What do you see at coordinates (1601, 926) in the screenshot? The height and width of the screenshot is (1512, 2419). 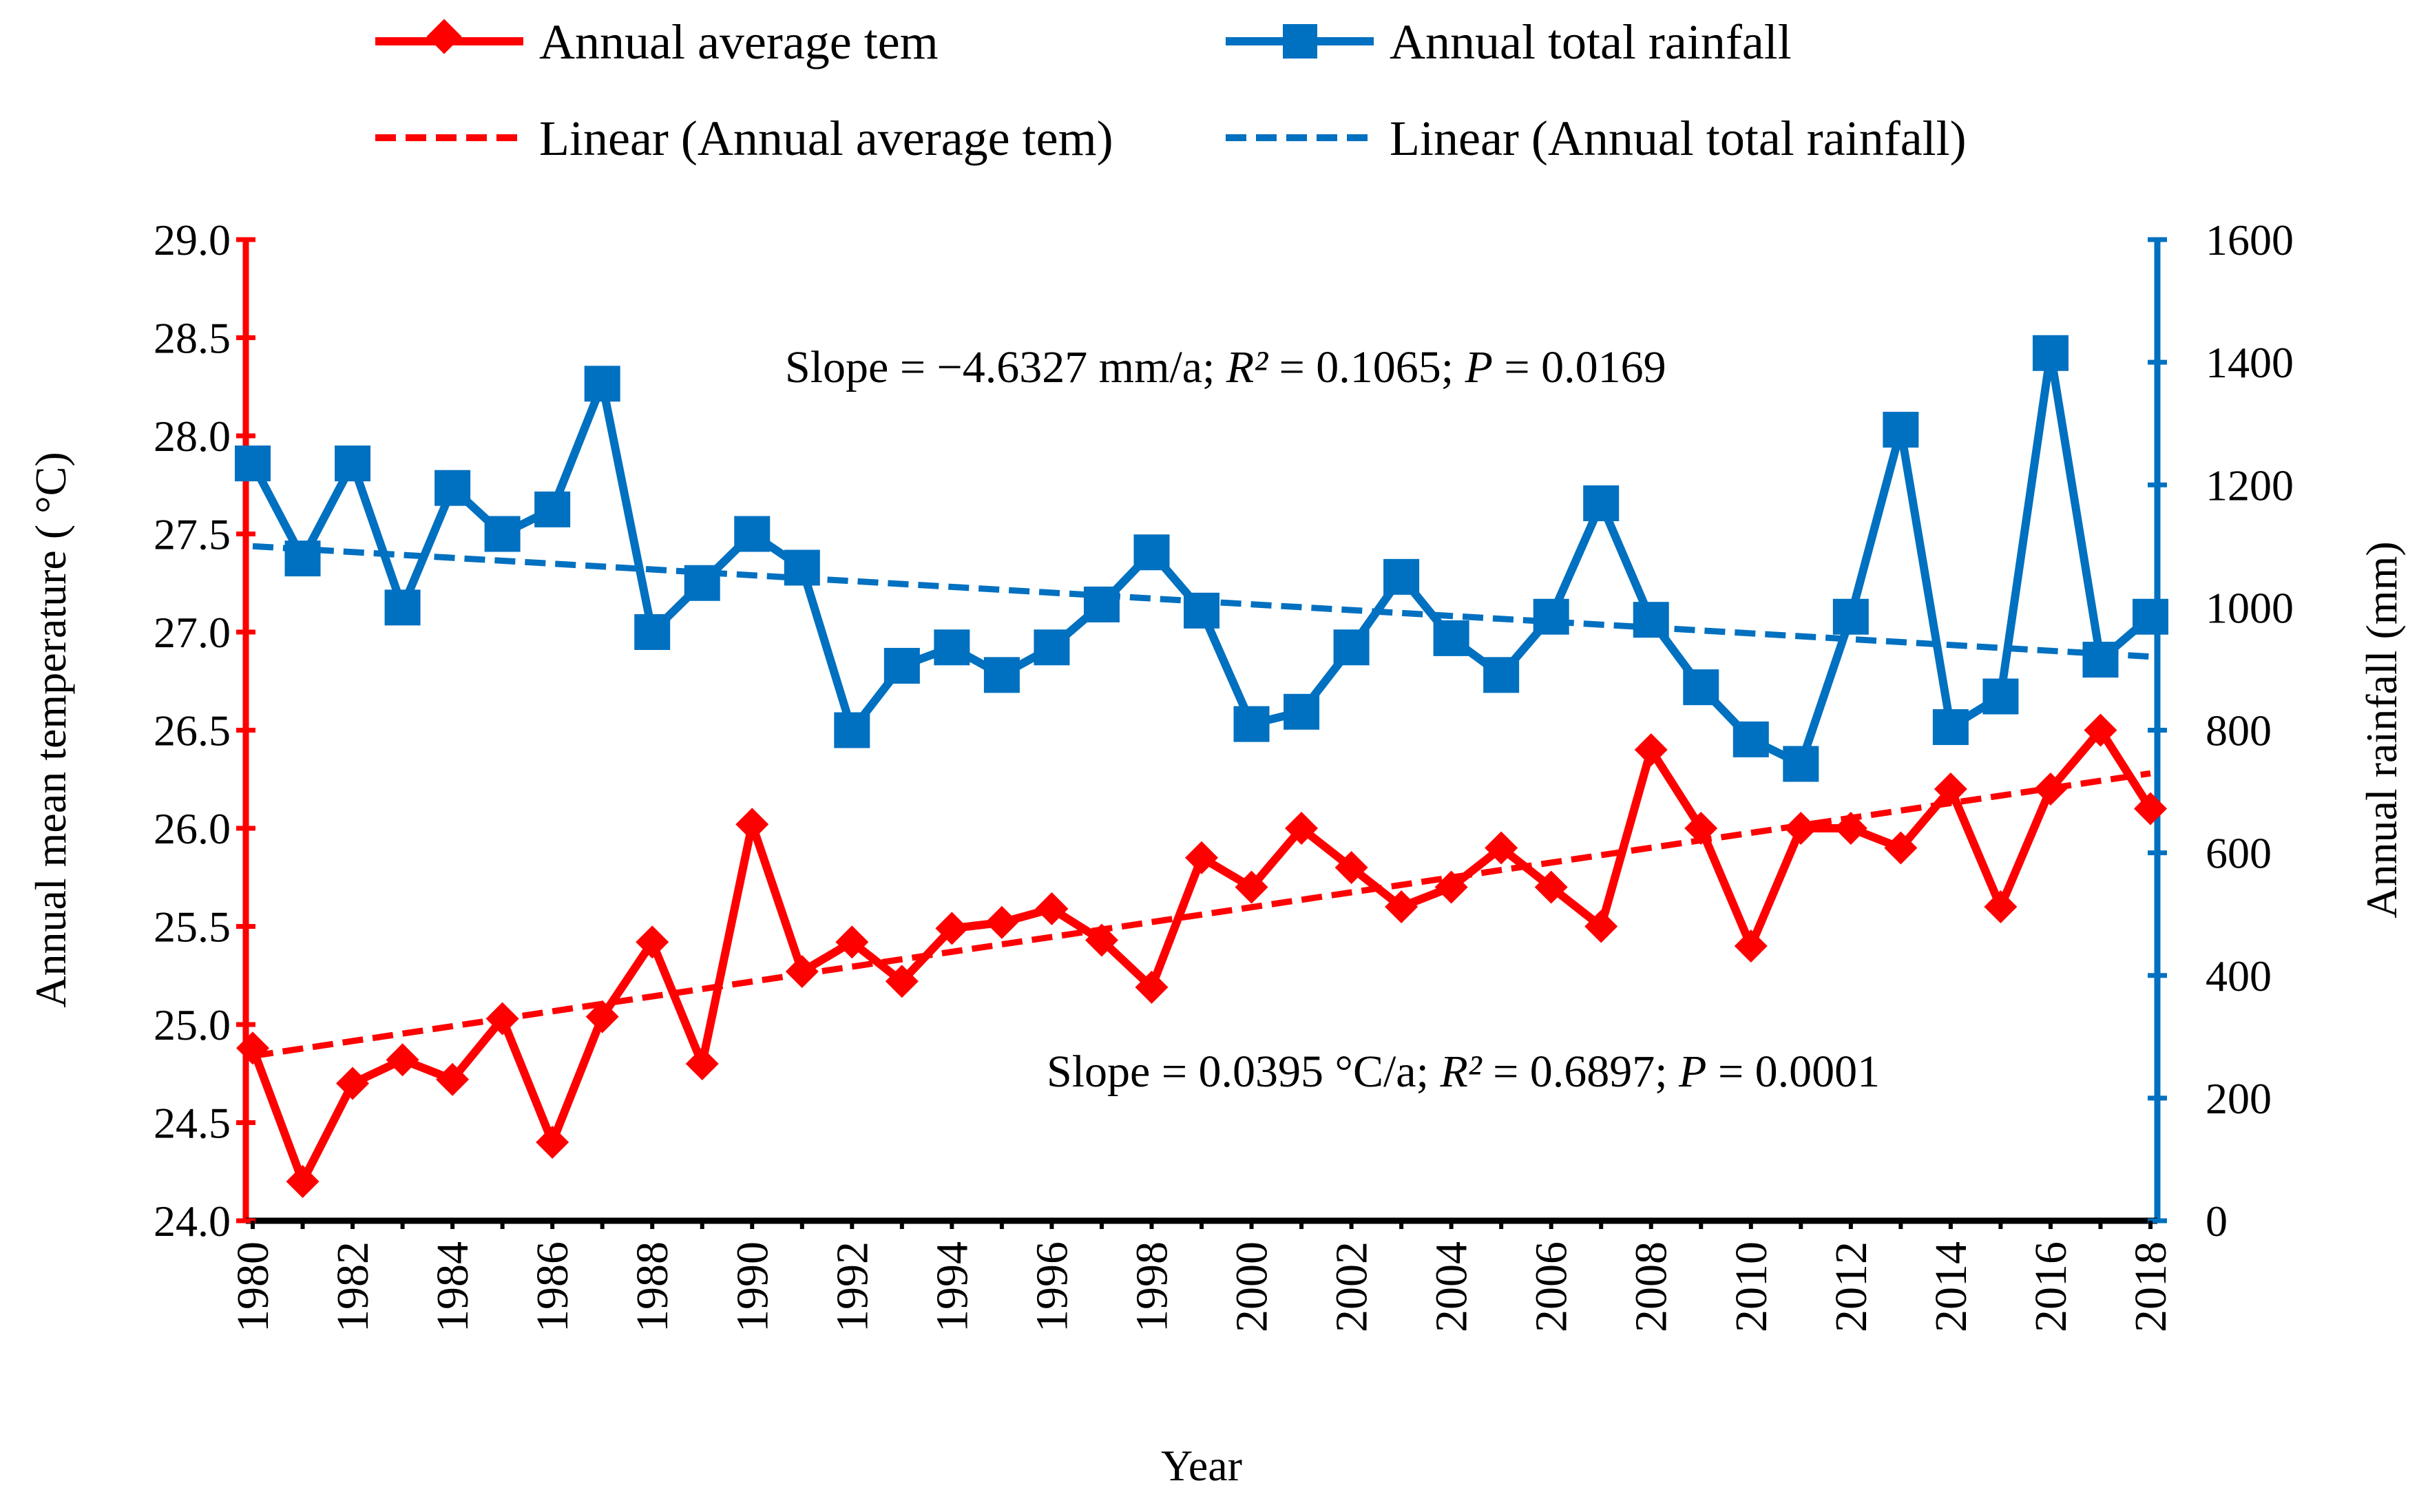 I see `temperature-point-2007` at bounding box center [1601, 926].